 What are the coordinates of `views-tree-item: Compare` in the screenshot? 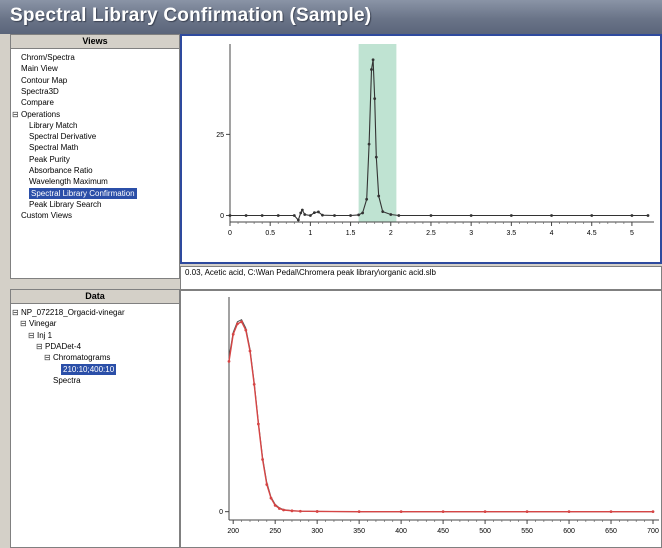 It's located at (37, 103).